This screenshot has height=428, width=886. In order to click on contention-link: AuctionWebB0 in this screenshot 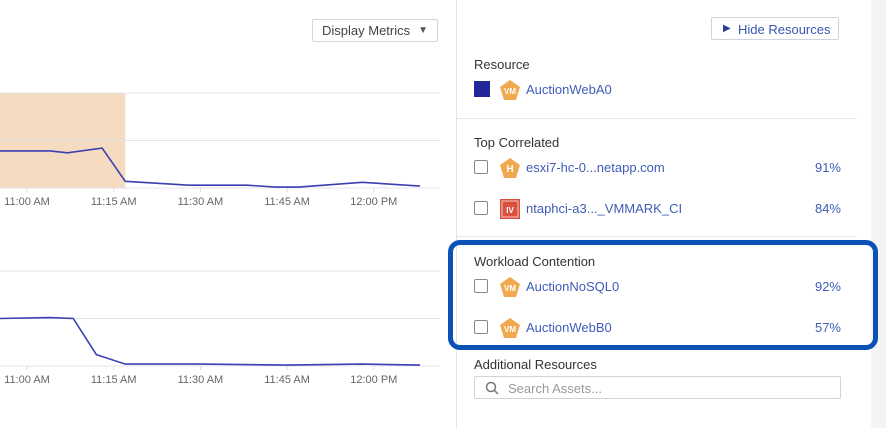, I will do `click(569, 327)`.